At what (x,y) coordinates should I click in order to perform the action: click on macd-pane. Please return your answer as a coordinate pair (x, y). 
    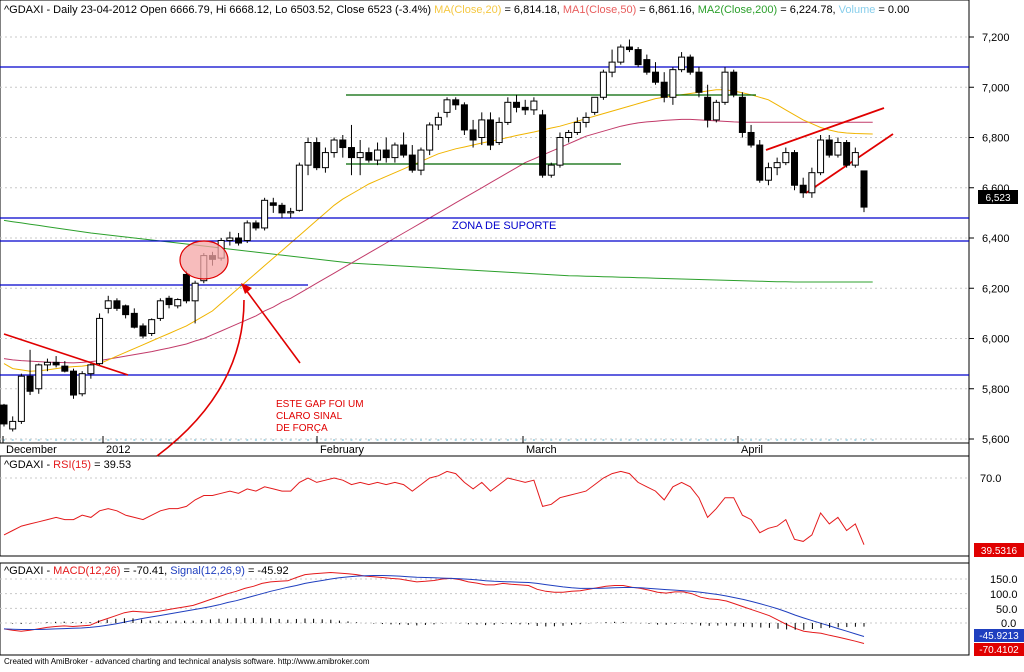
    Looking at the image, I should click on (485, 609).